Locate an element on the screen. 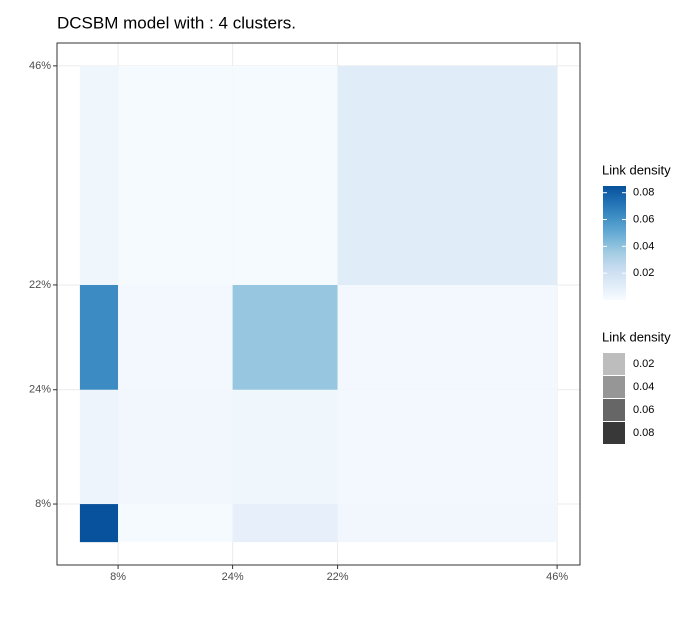  x-tick-label: 24% is located at coordinates (233, 577).